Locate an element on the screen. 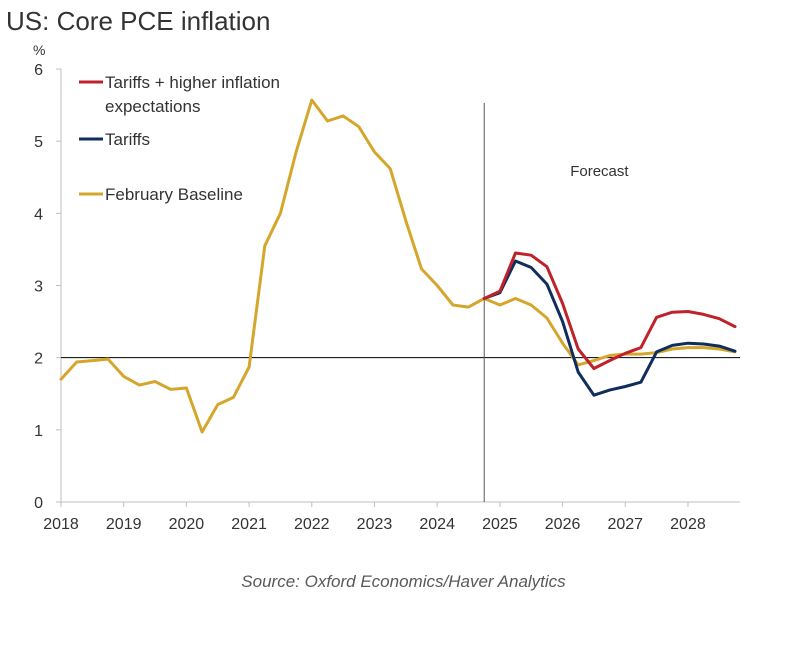 This screenshot has width=807, height=646. y-tick-label: 4 is located at coordinates (38, 214).